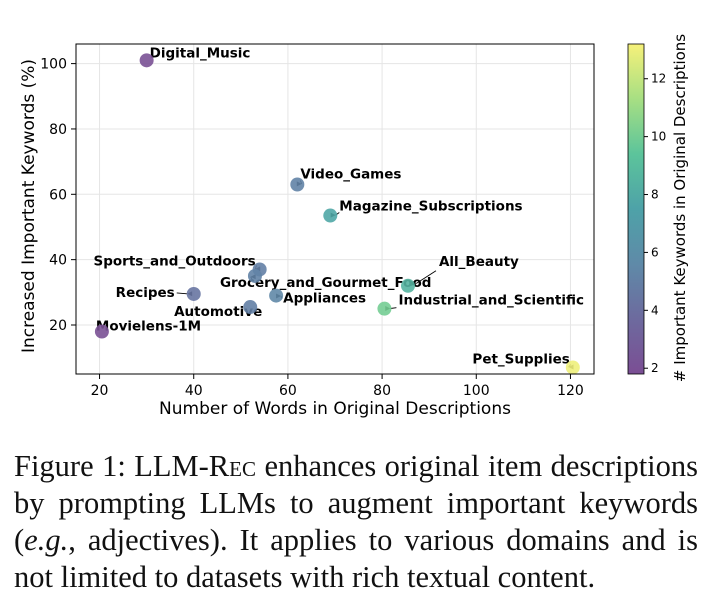 Image resolution: width=720 pixels, height=608 pixels. What do you see at coordinates (218, 312) in the screenshot?
I see `point-label-automotive: Automotive` at bounding box center [218, 312].